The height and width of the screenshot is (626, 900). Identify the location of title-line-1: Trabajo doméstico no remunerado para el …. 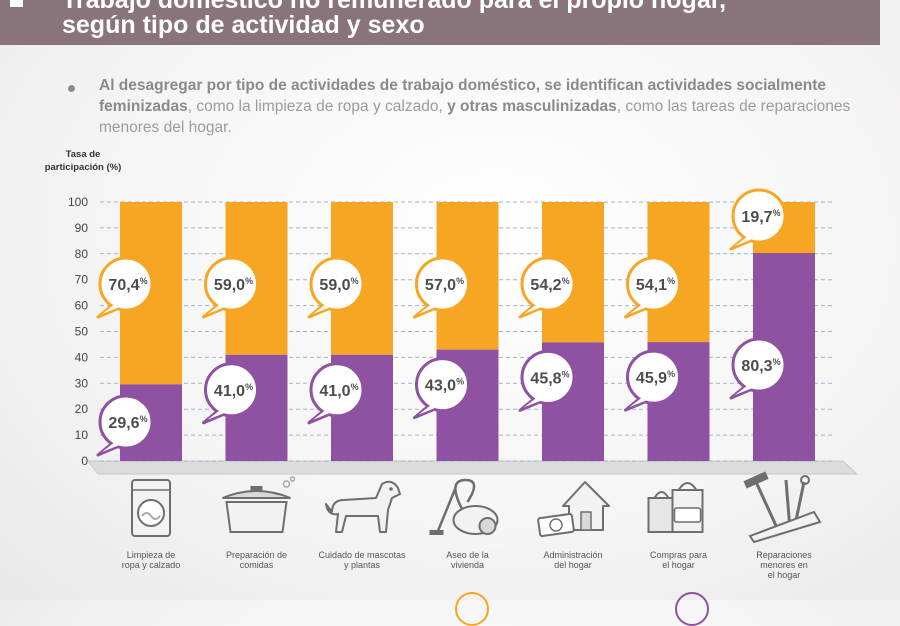
(394, 7).